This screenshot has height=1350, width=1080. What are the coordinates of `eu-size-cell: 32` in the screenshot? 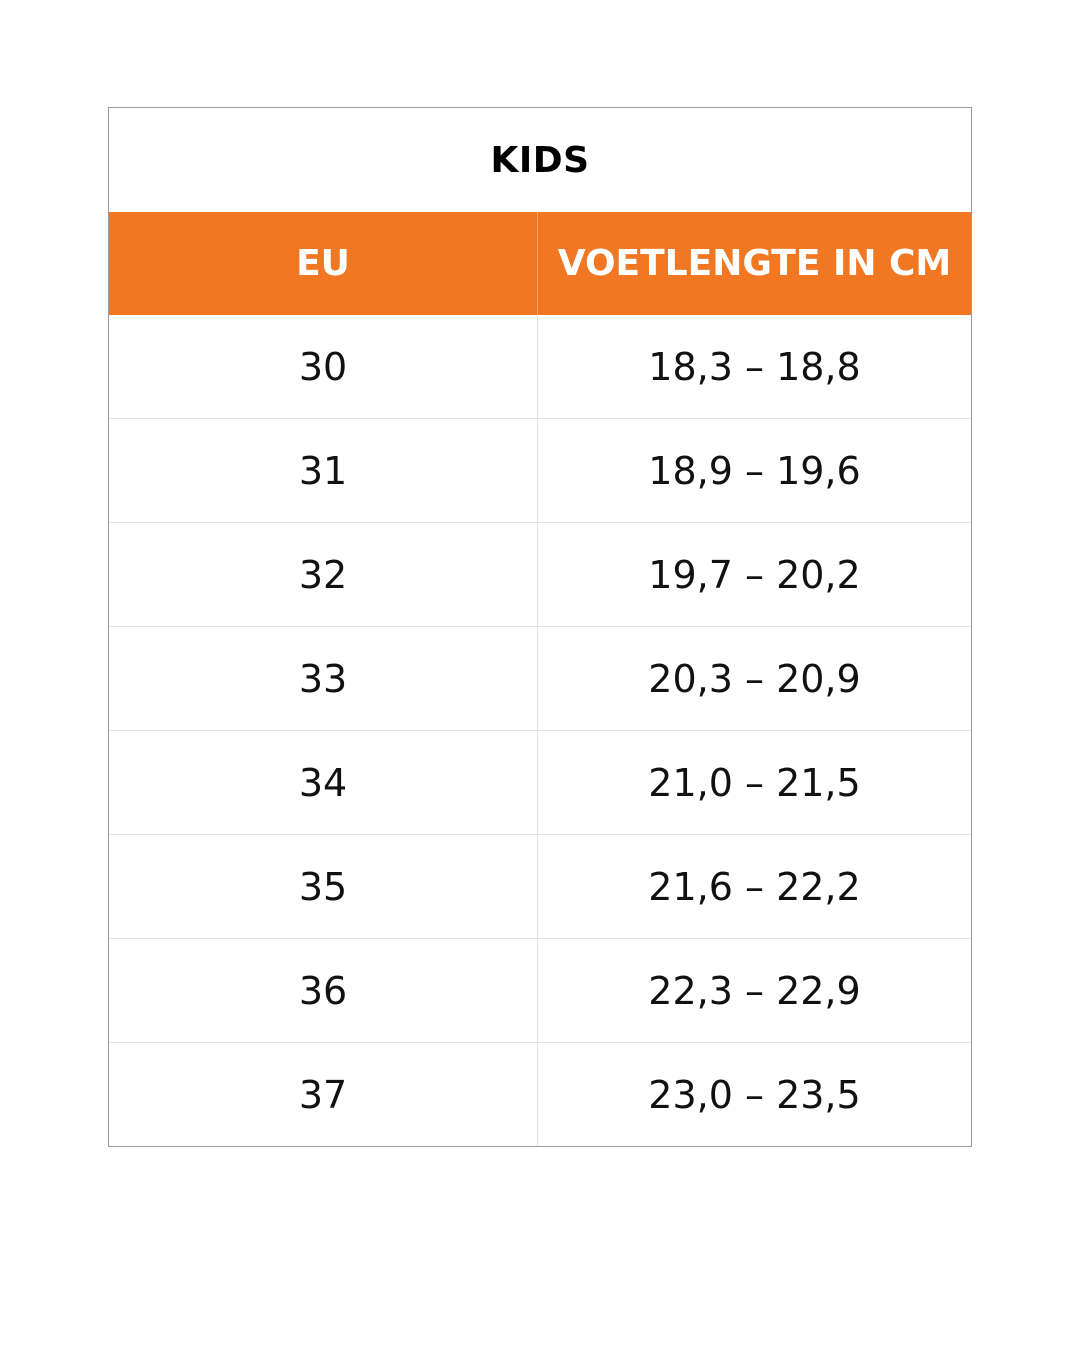 It's located at (323, 574).